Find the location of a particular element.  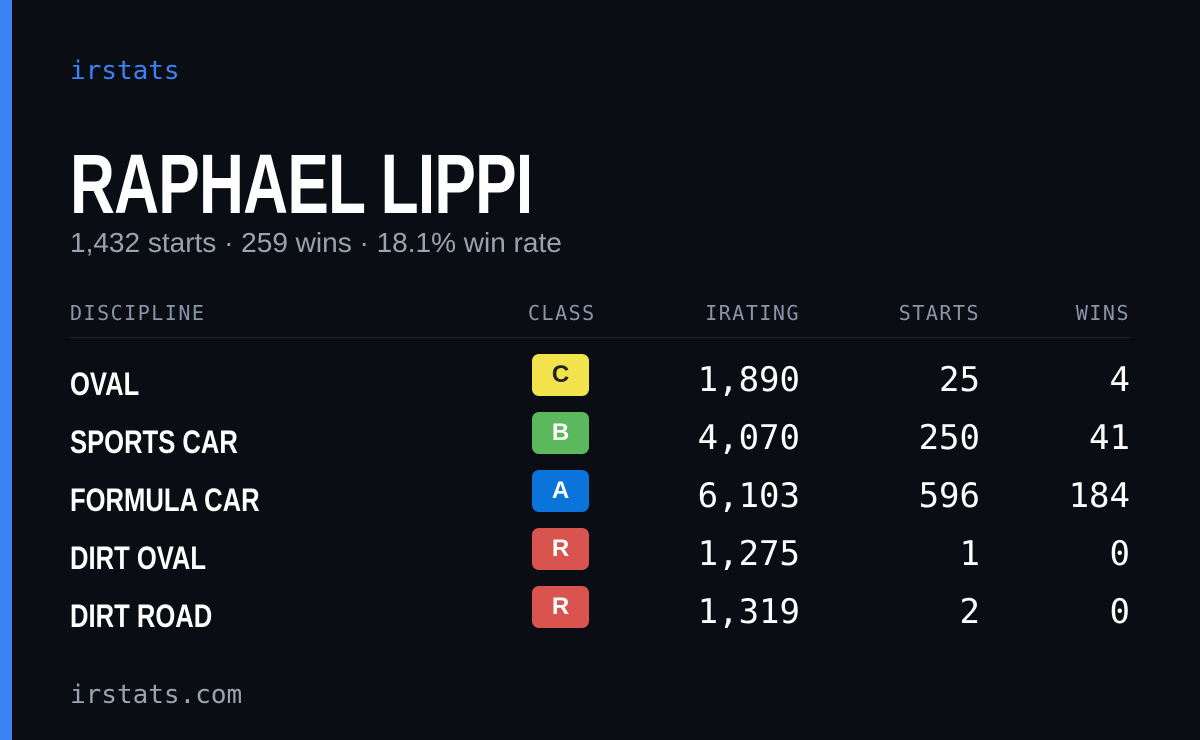

discipline: FORMULA CAR is located at coordinates (165, 500).